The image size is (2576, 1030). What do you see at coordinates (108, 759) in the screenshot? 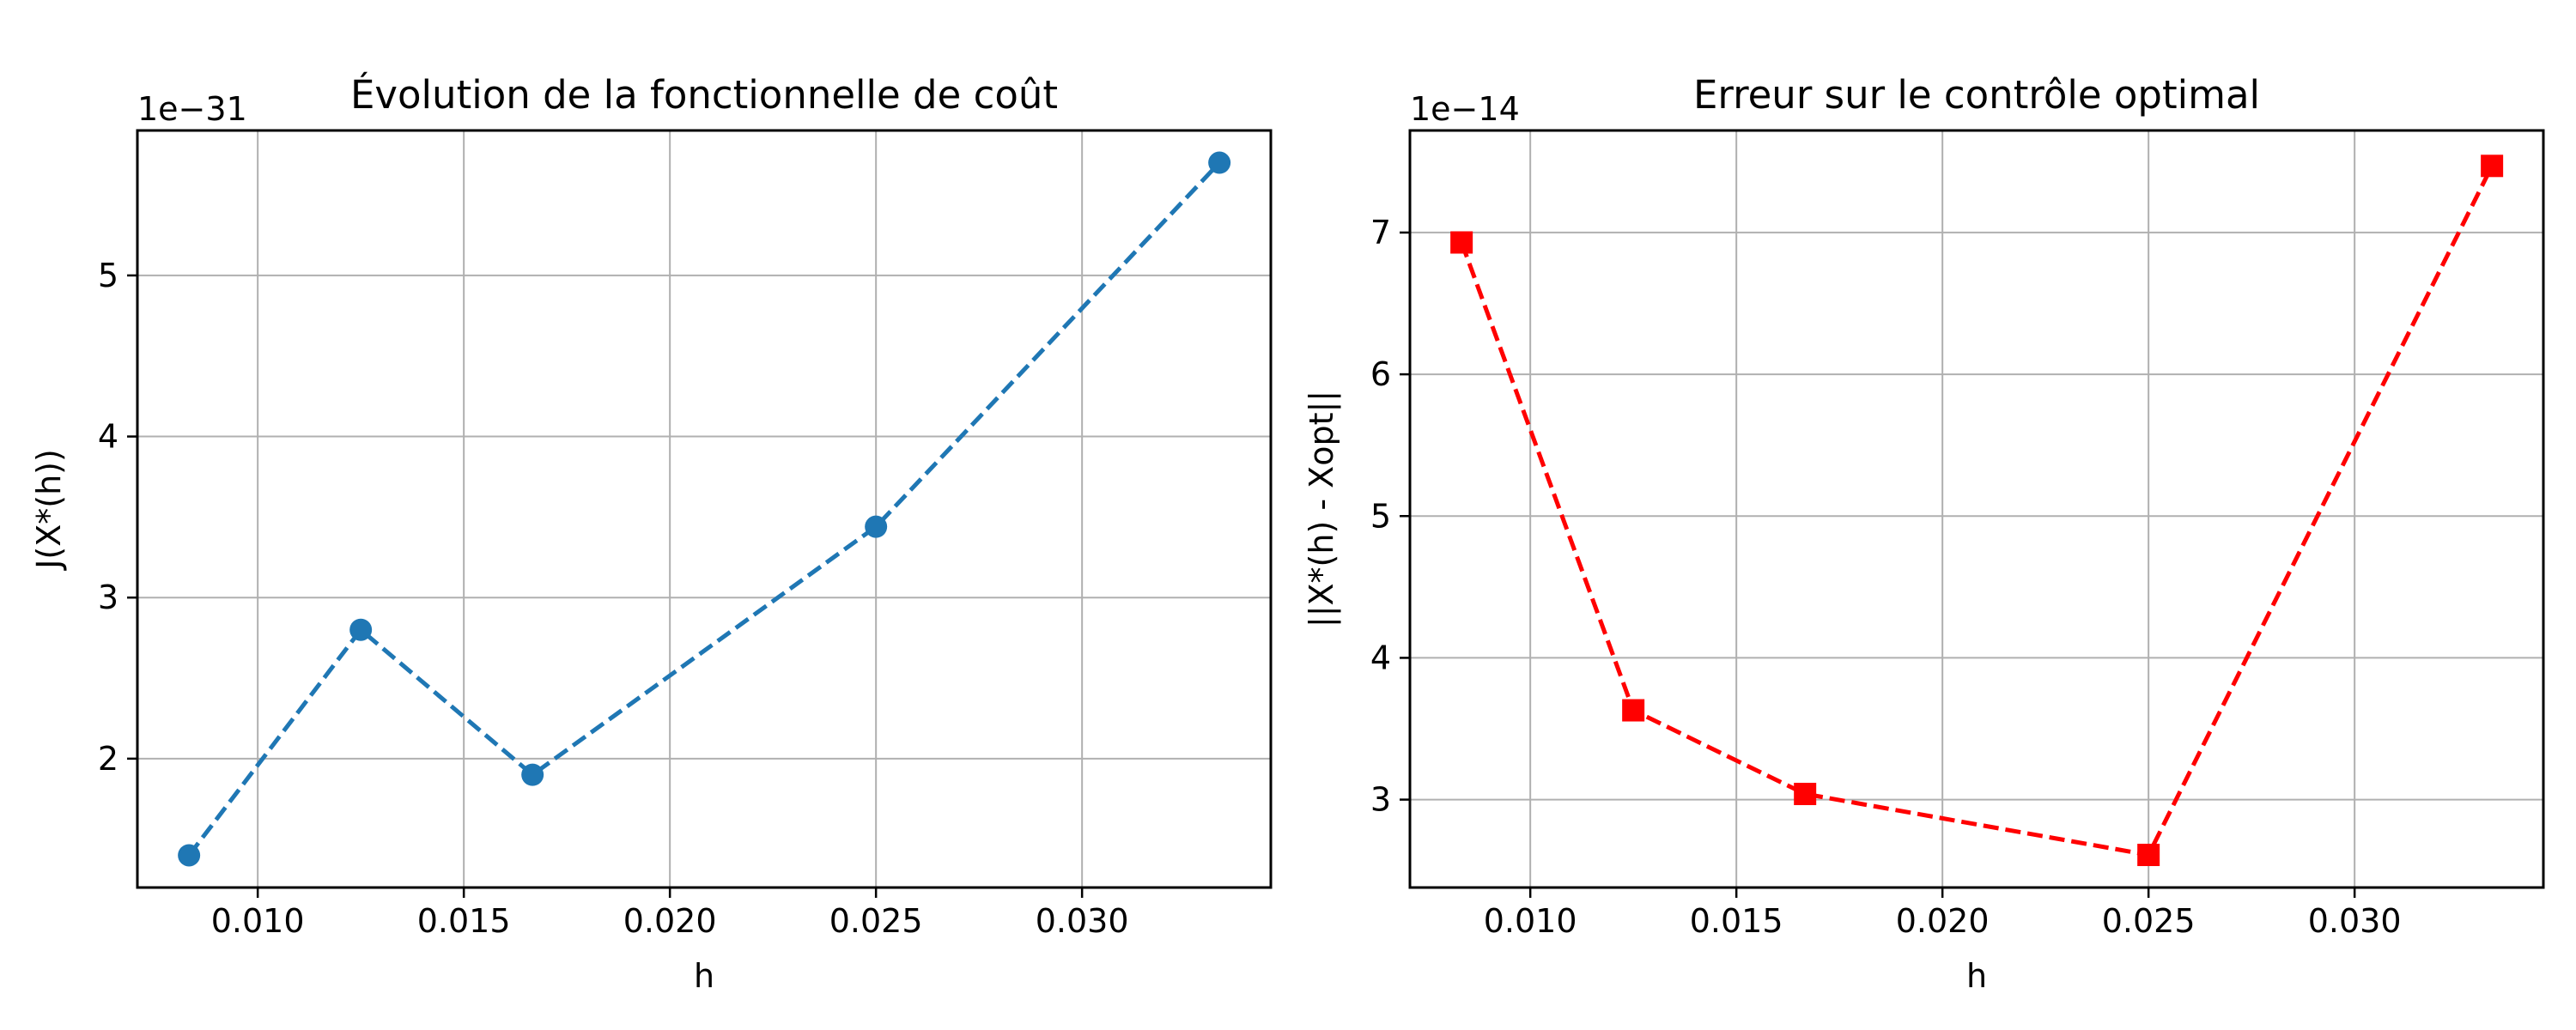
I see `y-tick-label: 2` at bounding box center [108, 759].